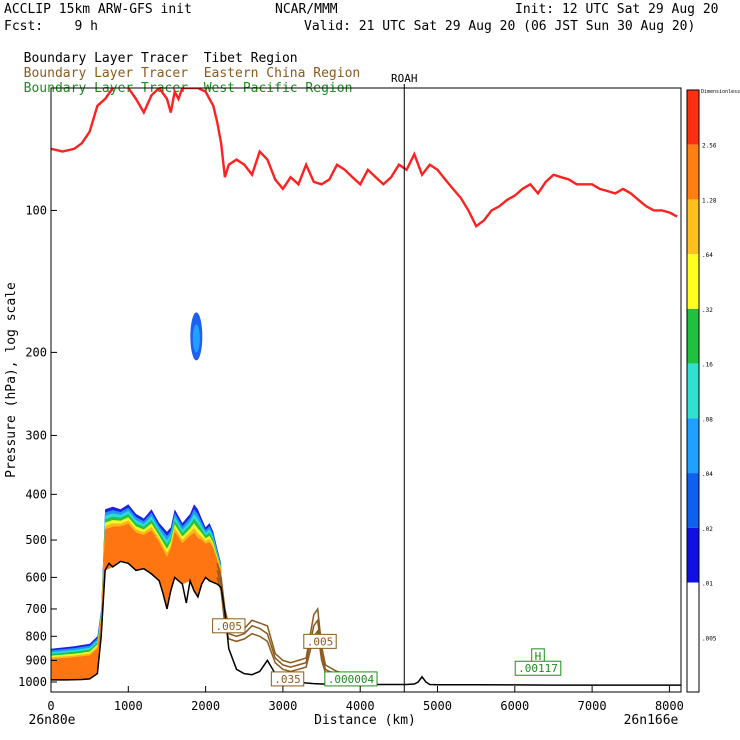  Describe the element at coordinates (707, 529) in the screenshot. I see `colorbar-level-2: .02` at that location.